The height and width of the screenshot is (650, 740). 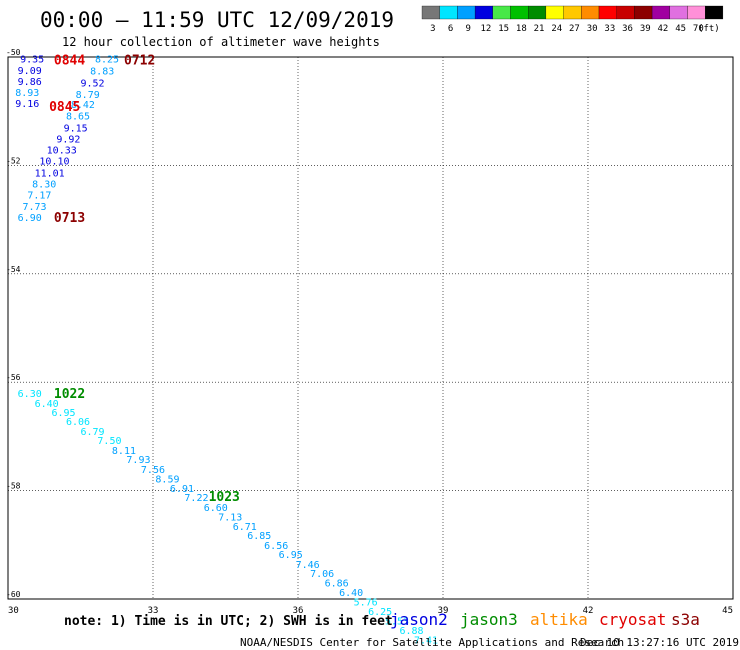 I want to click on wave-height-value: 6.90, so click(x=30, y=218).